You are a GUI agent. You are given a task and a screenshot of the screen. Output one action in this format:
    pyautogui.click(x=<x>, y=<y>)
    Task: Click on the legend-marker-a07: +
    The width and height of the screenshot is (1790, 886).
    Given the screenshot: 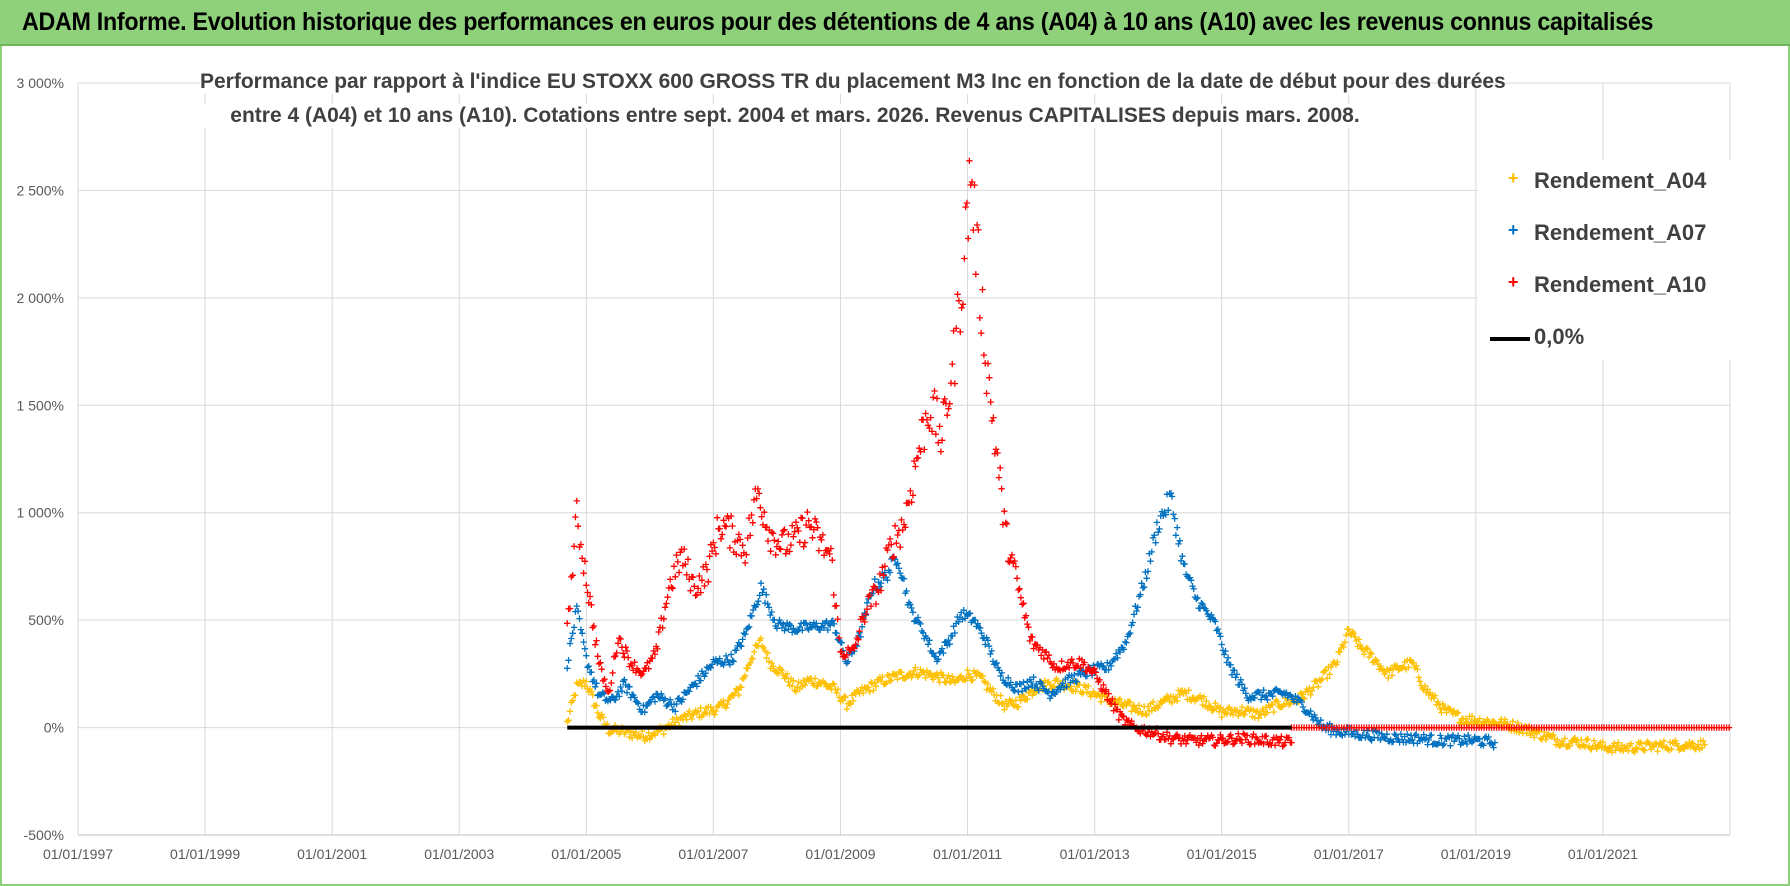 What is the action you would take?
    pyautogui.click(x=1513, y=230)
    